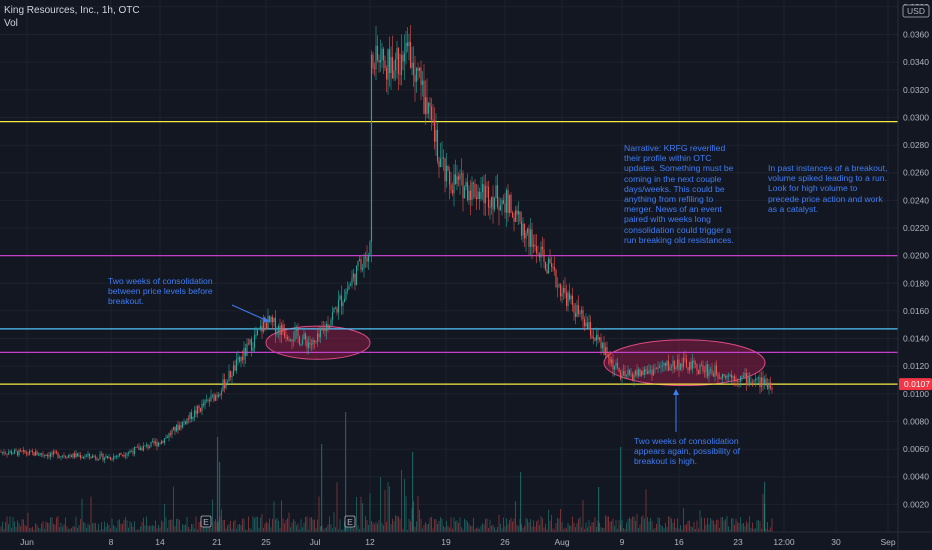 This screenshot has width=932, height=550. What do you see at coordinates (72, 10) in the screenshot?
I see `symbol-title: King Resources, Inc., 1h, OTC` at bounding box center [72, 10].